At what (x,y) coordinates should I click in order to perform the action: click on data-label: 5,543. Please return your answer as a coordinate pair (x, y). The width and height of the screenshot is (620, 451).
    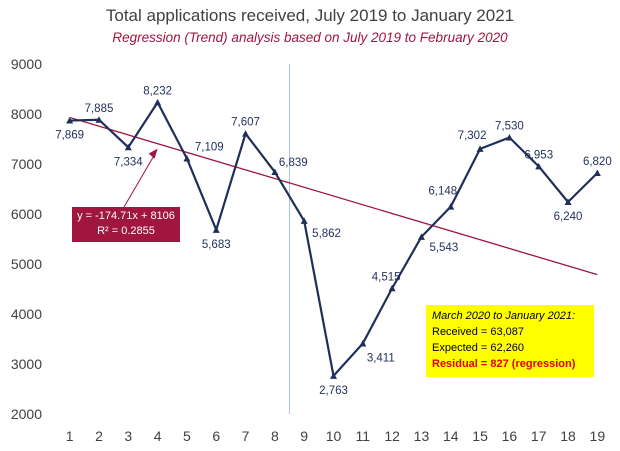
    Looking at the image, I should click on (443, 248).